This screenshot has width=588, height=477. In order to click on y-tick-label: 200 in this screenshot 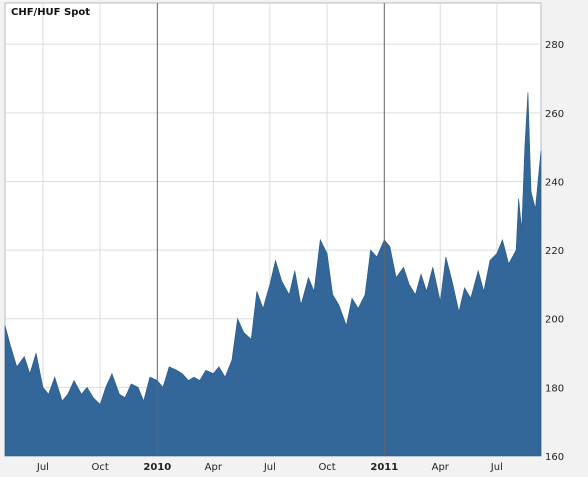, I will do `click(554, 320)`.